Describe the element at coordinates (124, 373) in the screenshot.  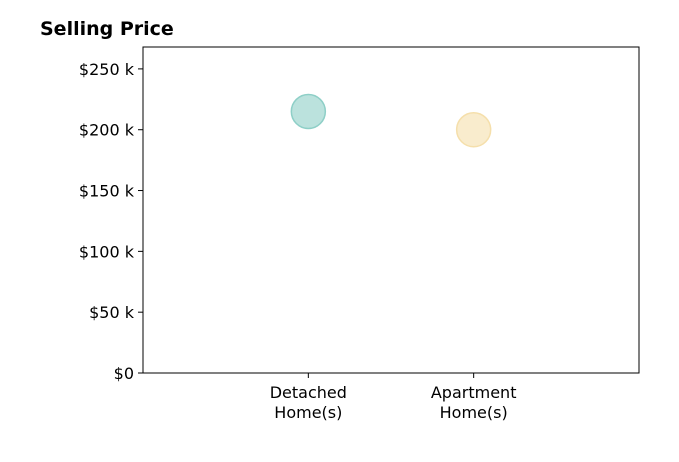
I see `y-tick-label: $0` at that location.